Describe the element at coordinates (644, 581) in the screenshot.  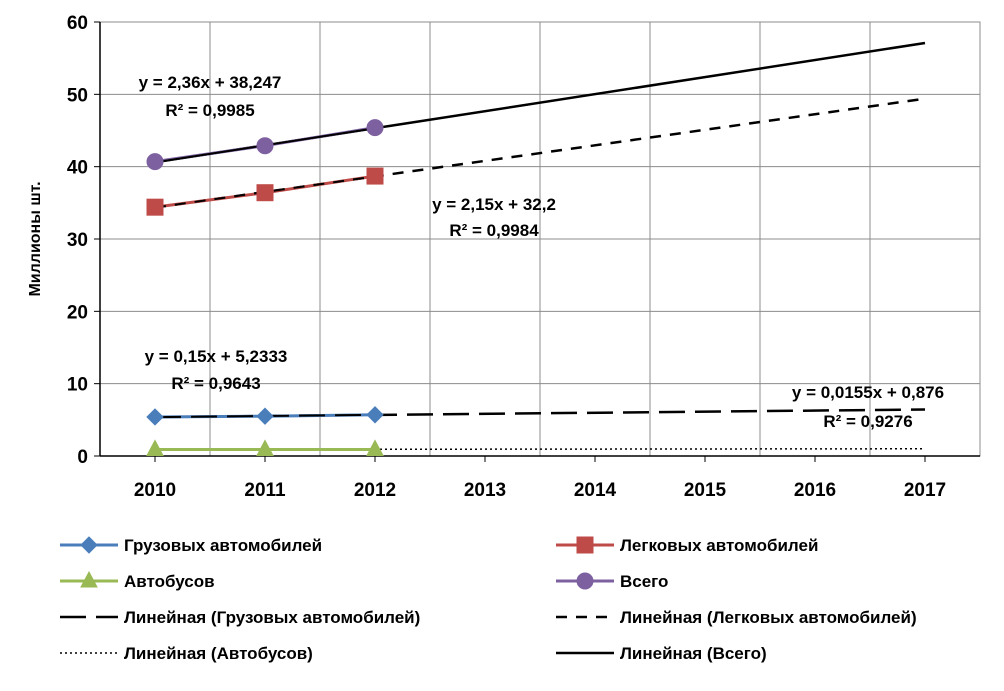
I see `legend-label: Всего` at that location.